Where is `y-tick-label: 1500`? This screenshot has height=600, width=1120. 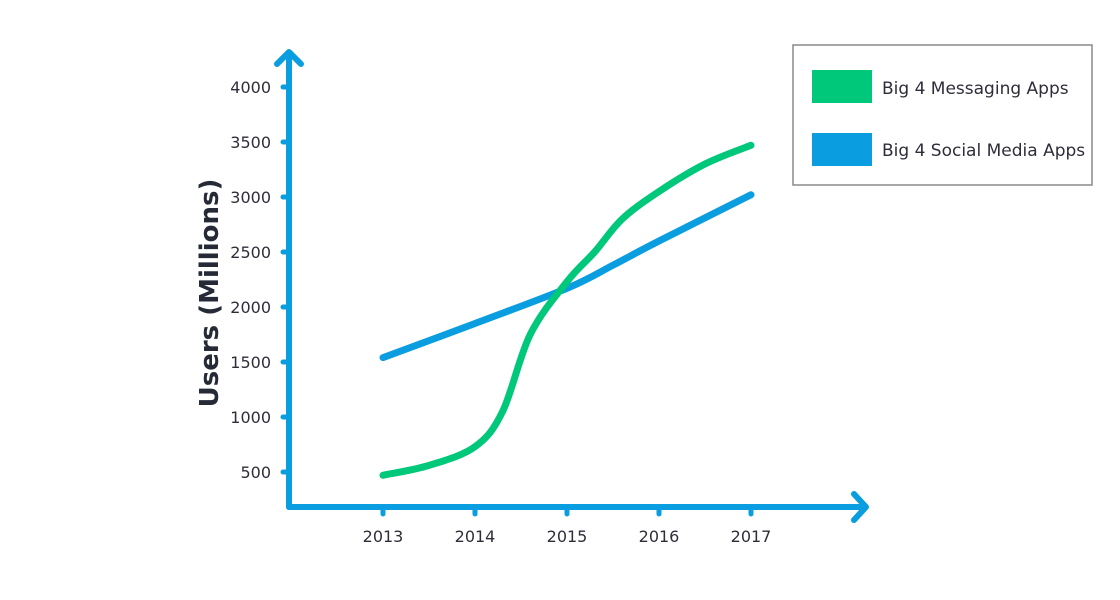 y-tick-label: 1500 is located at coordinates (250, 362).